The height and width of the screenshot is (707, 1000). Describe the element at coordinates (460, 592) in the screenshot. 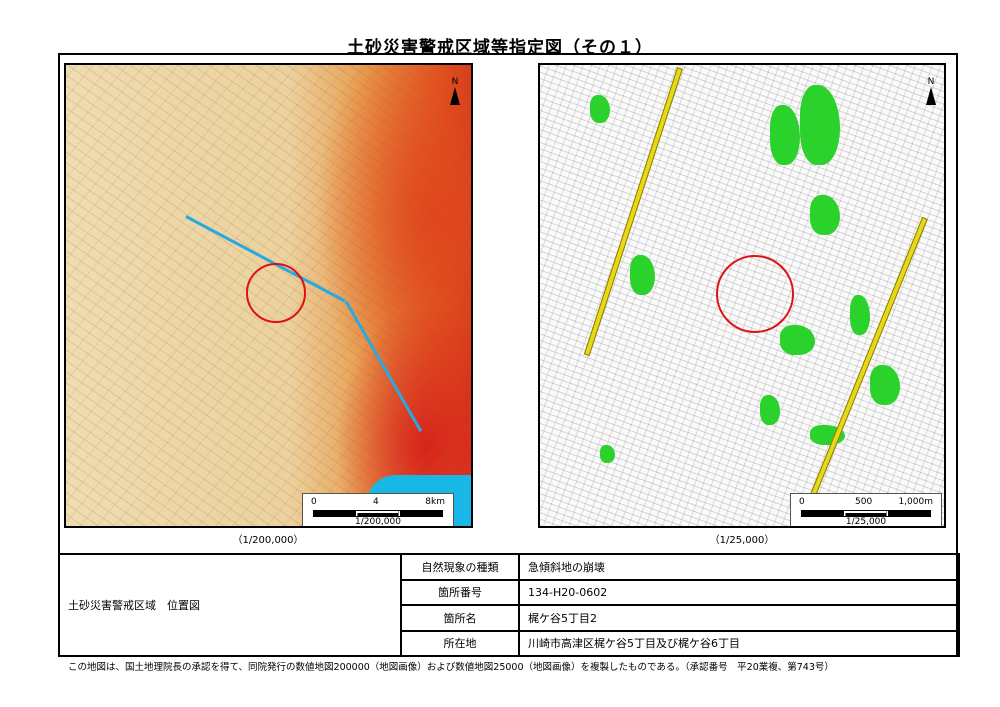

I see `row-label: 箇所番号` at that location.